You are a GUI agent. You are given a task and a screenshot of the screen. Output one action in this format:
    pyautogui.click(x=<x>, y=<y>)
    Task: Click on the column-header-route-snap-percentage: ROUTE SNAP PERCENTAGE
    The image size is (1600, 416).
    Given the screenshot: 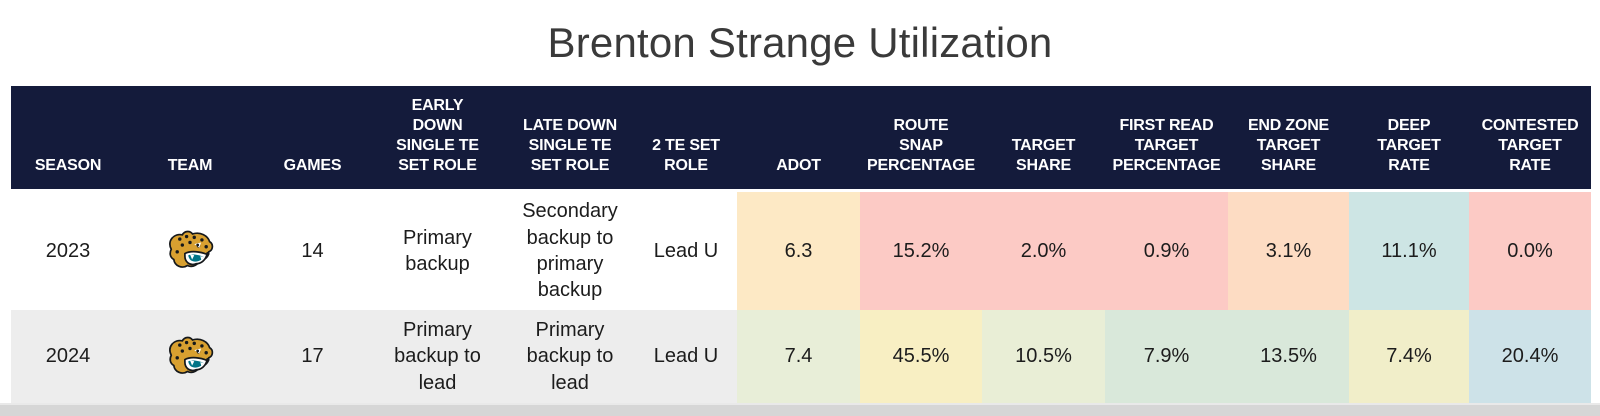 What is the action you would take?
    pyautogui.click(x=921, y=137)
    